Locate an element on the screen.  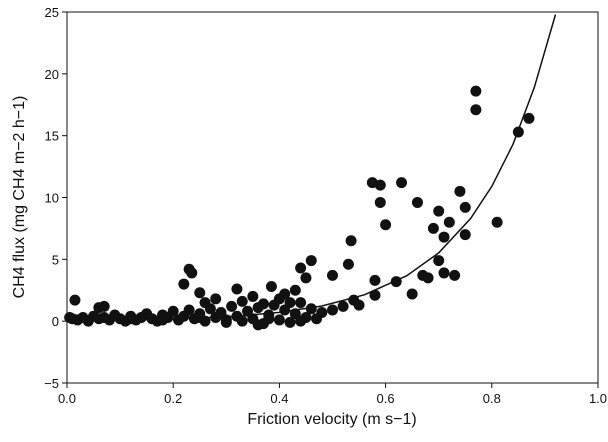
y-tick-label: 25 is located at coordinates (52, 12).